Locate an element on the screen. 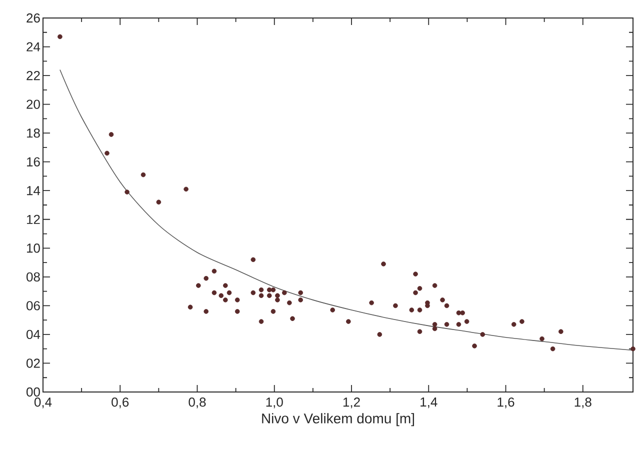  y-tick-label: 16 is located at coordinates (33, 161).